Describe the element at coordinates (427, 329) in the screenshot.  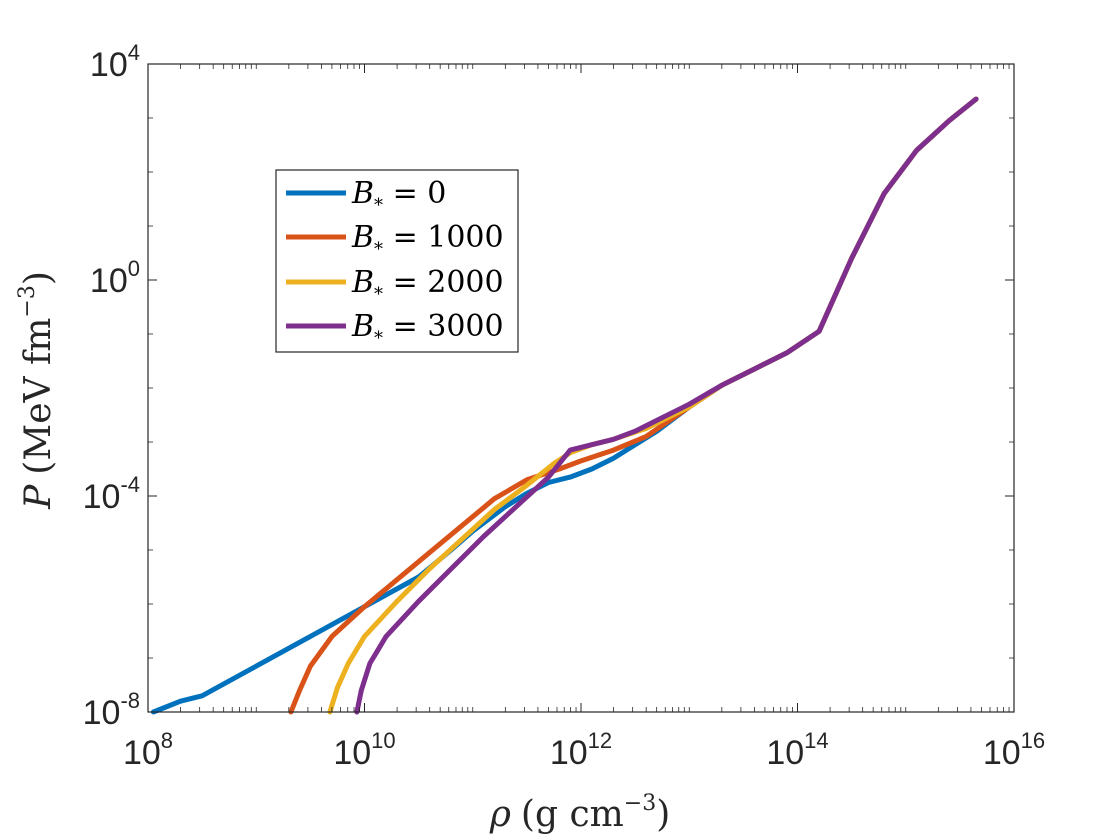
I see `legend-label: B* = 3000` at that location.